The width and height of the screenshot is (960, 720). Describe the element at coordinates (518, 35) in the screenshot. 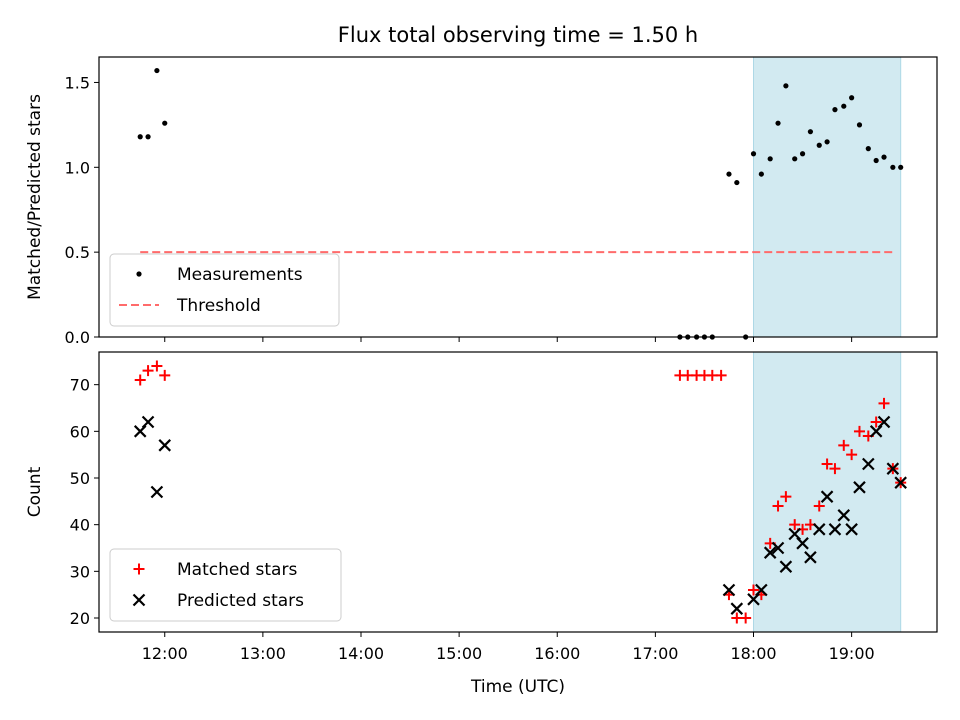

I see `chart-title: Flux total observing time = 1.50 h` at that location.